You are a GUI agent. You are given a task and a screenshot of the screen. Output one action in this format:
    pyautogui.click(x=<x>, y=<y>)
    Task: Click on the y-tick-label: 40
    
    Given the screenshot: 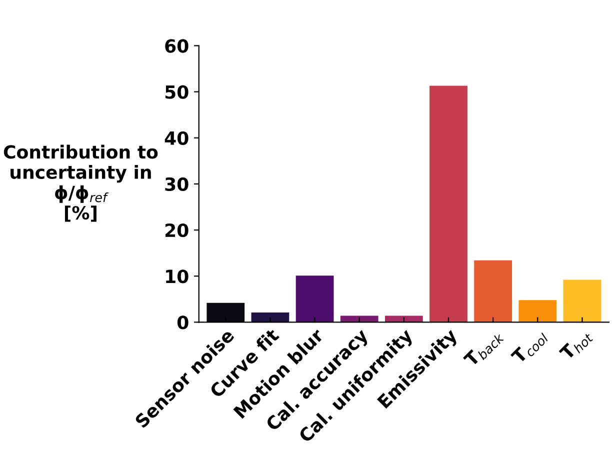 What is the action you would take?
    pyautogui.click(x=176, y=138)
    